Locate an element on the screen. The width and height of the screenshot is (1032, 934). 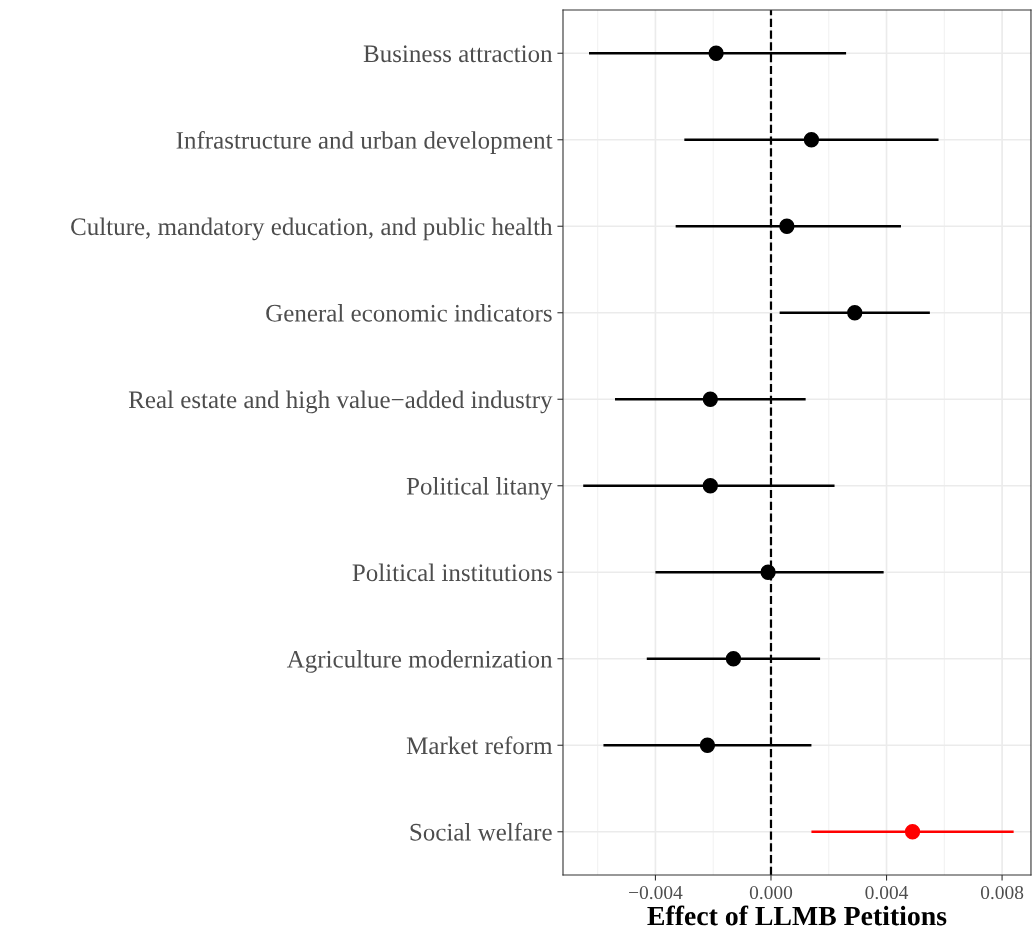
x-tick-label: 0.000 is located at coordinates (771, 892).